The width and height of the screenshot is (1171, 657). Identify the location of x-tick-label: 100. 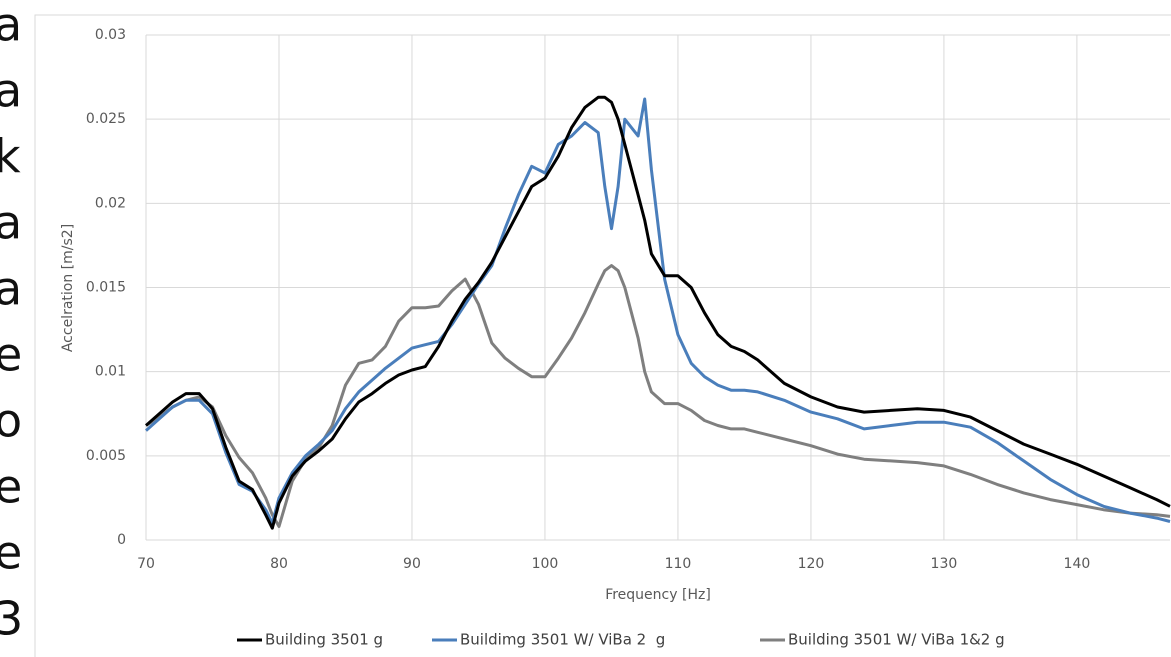
(545, 564).